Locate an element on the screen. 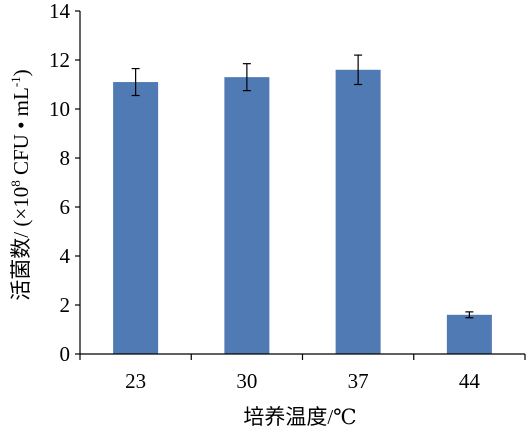 The image size is (528, 432). y-axis-title: 活菌数/ (×108 CFU • mL-1) is located at coordinates (20, 184).